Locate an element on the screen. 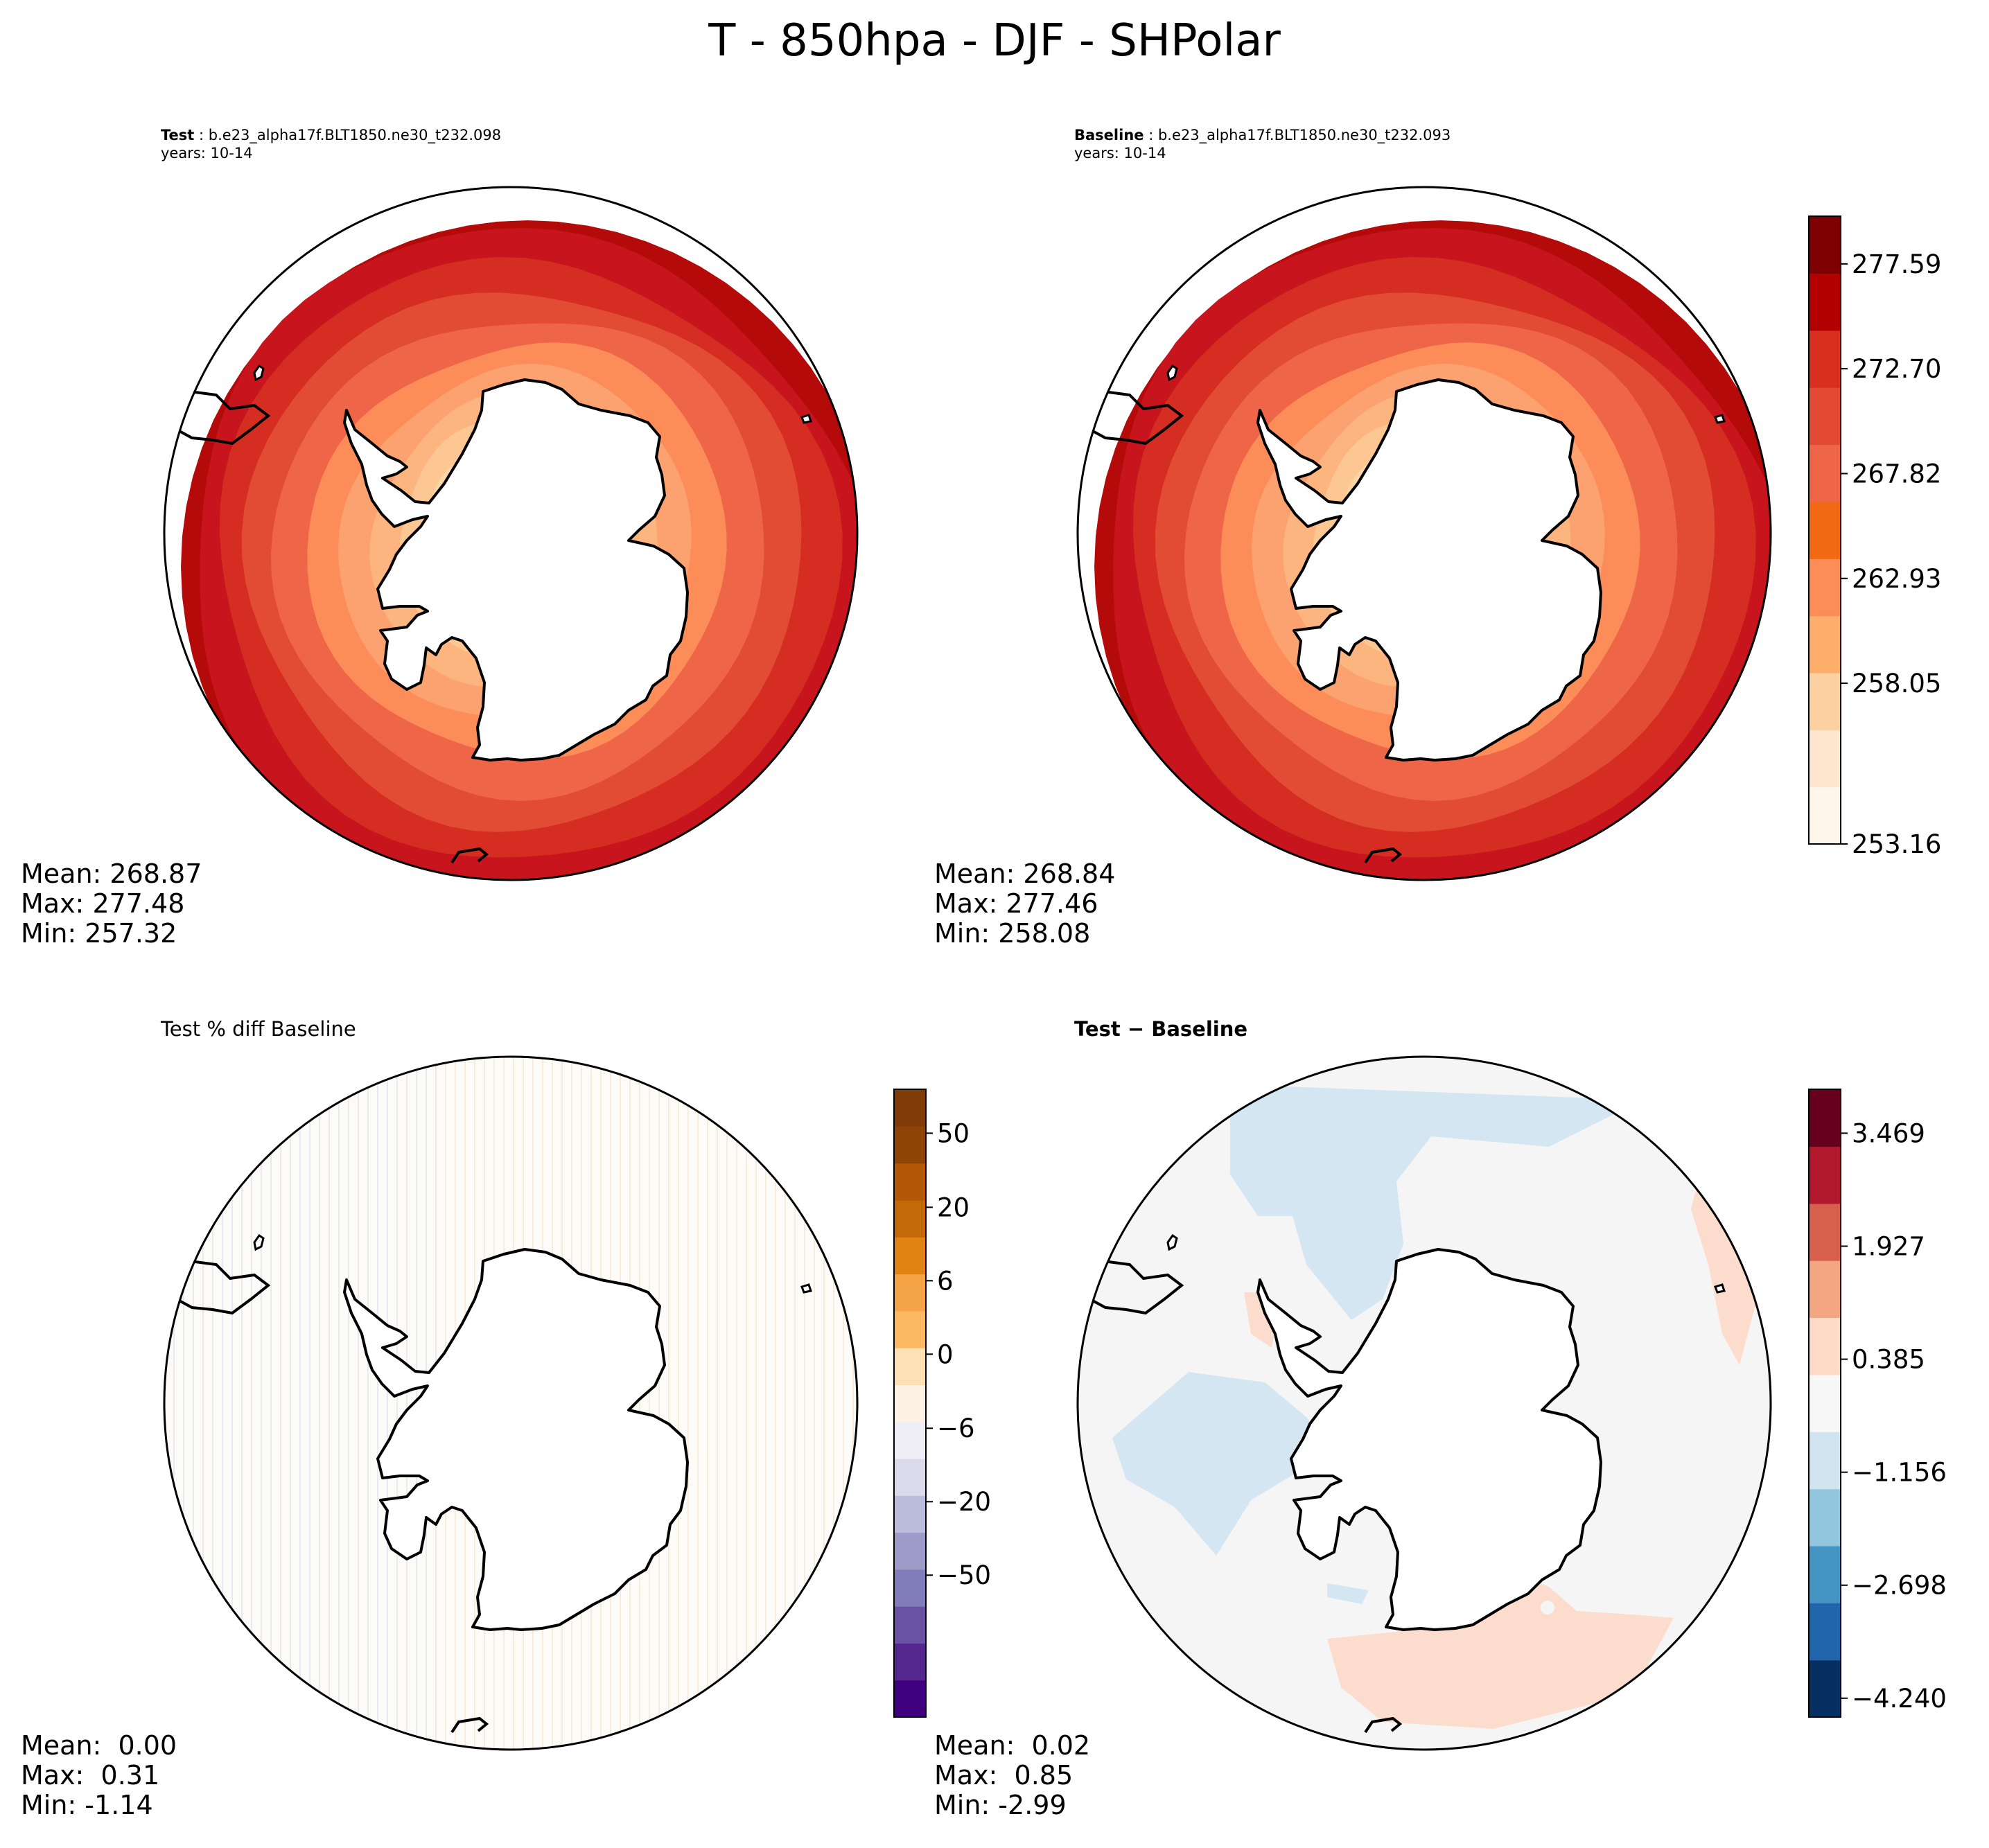 The width and height of the screenshot is (1989, 1848). colorbar-tick-label: 267.82 is located at coordinates (1896, 474).